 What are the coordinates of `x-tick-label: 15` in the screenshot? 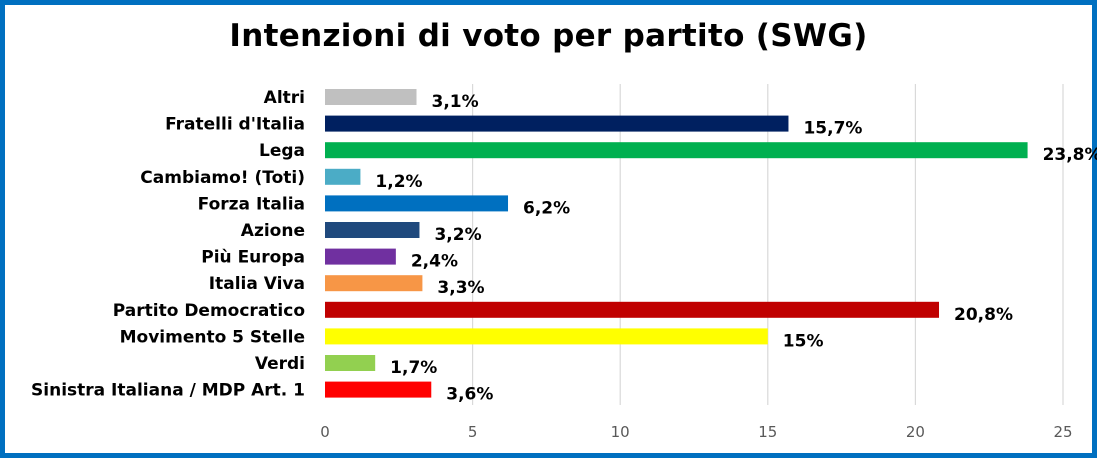 It's located at (767, 432).